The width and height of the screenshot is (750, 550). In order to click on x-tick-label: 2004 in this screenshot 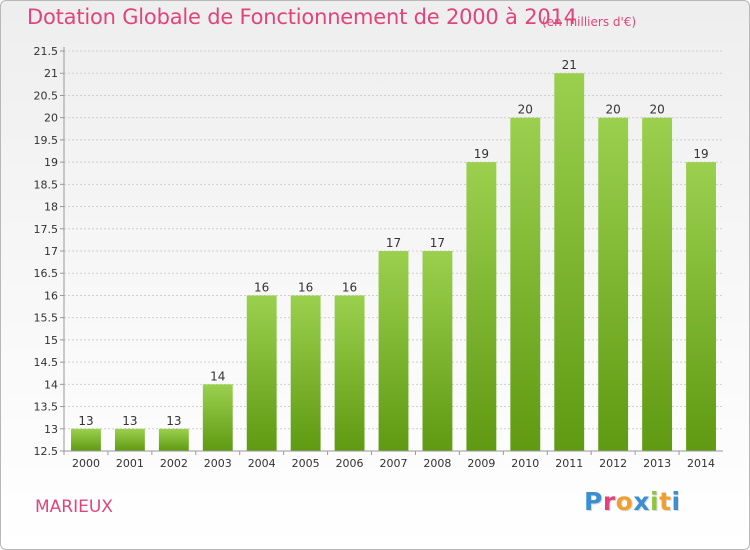, I will do `click(262, 463)`.